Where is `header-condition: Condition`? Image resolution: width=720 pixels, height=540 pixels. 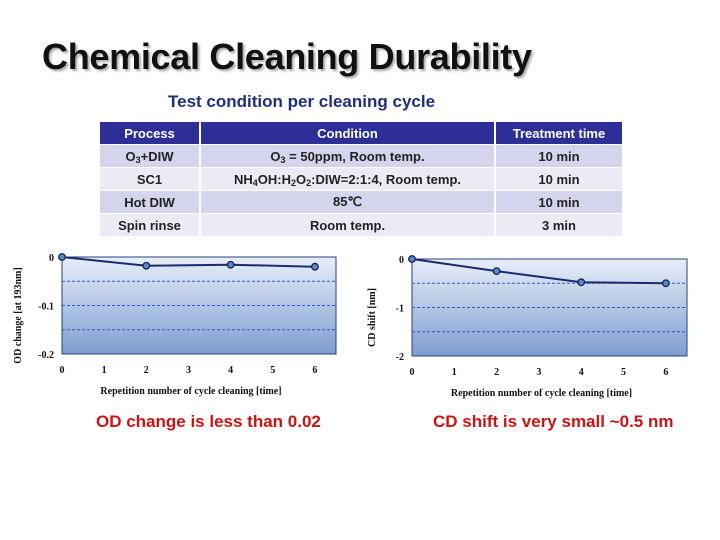
header-condition: Condition is located at coordinates (348, 133).